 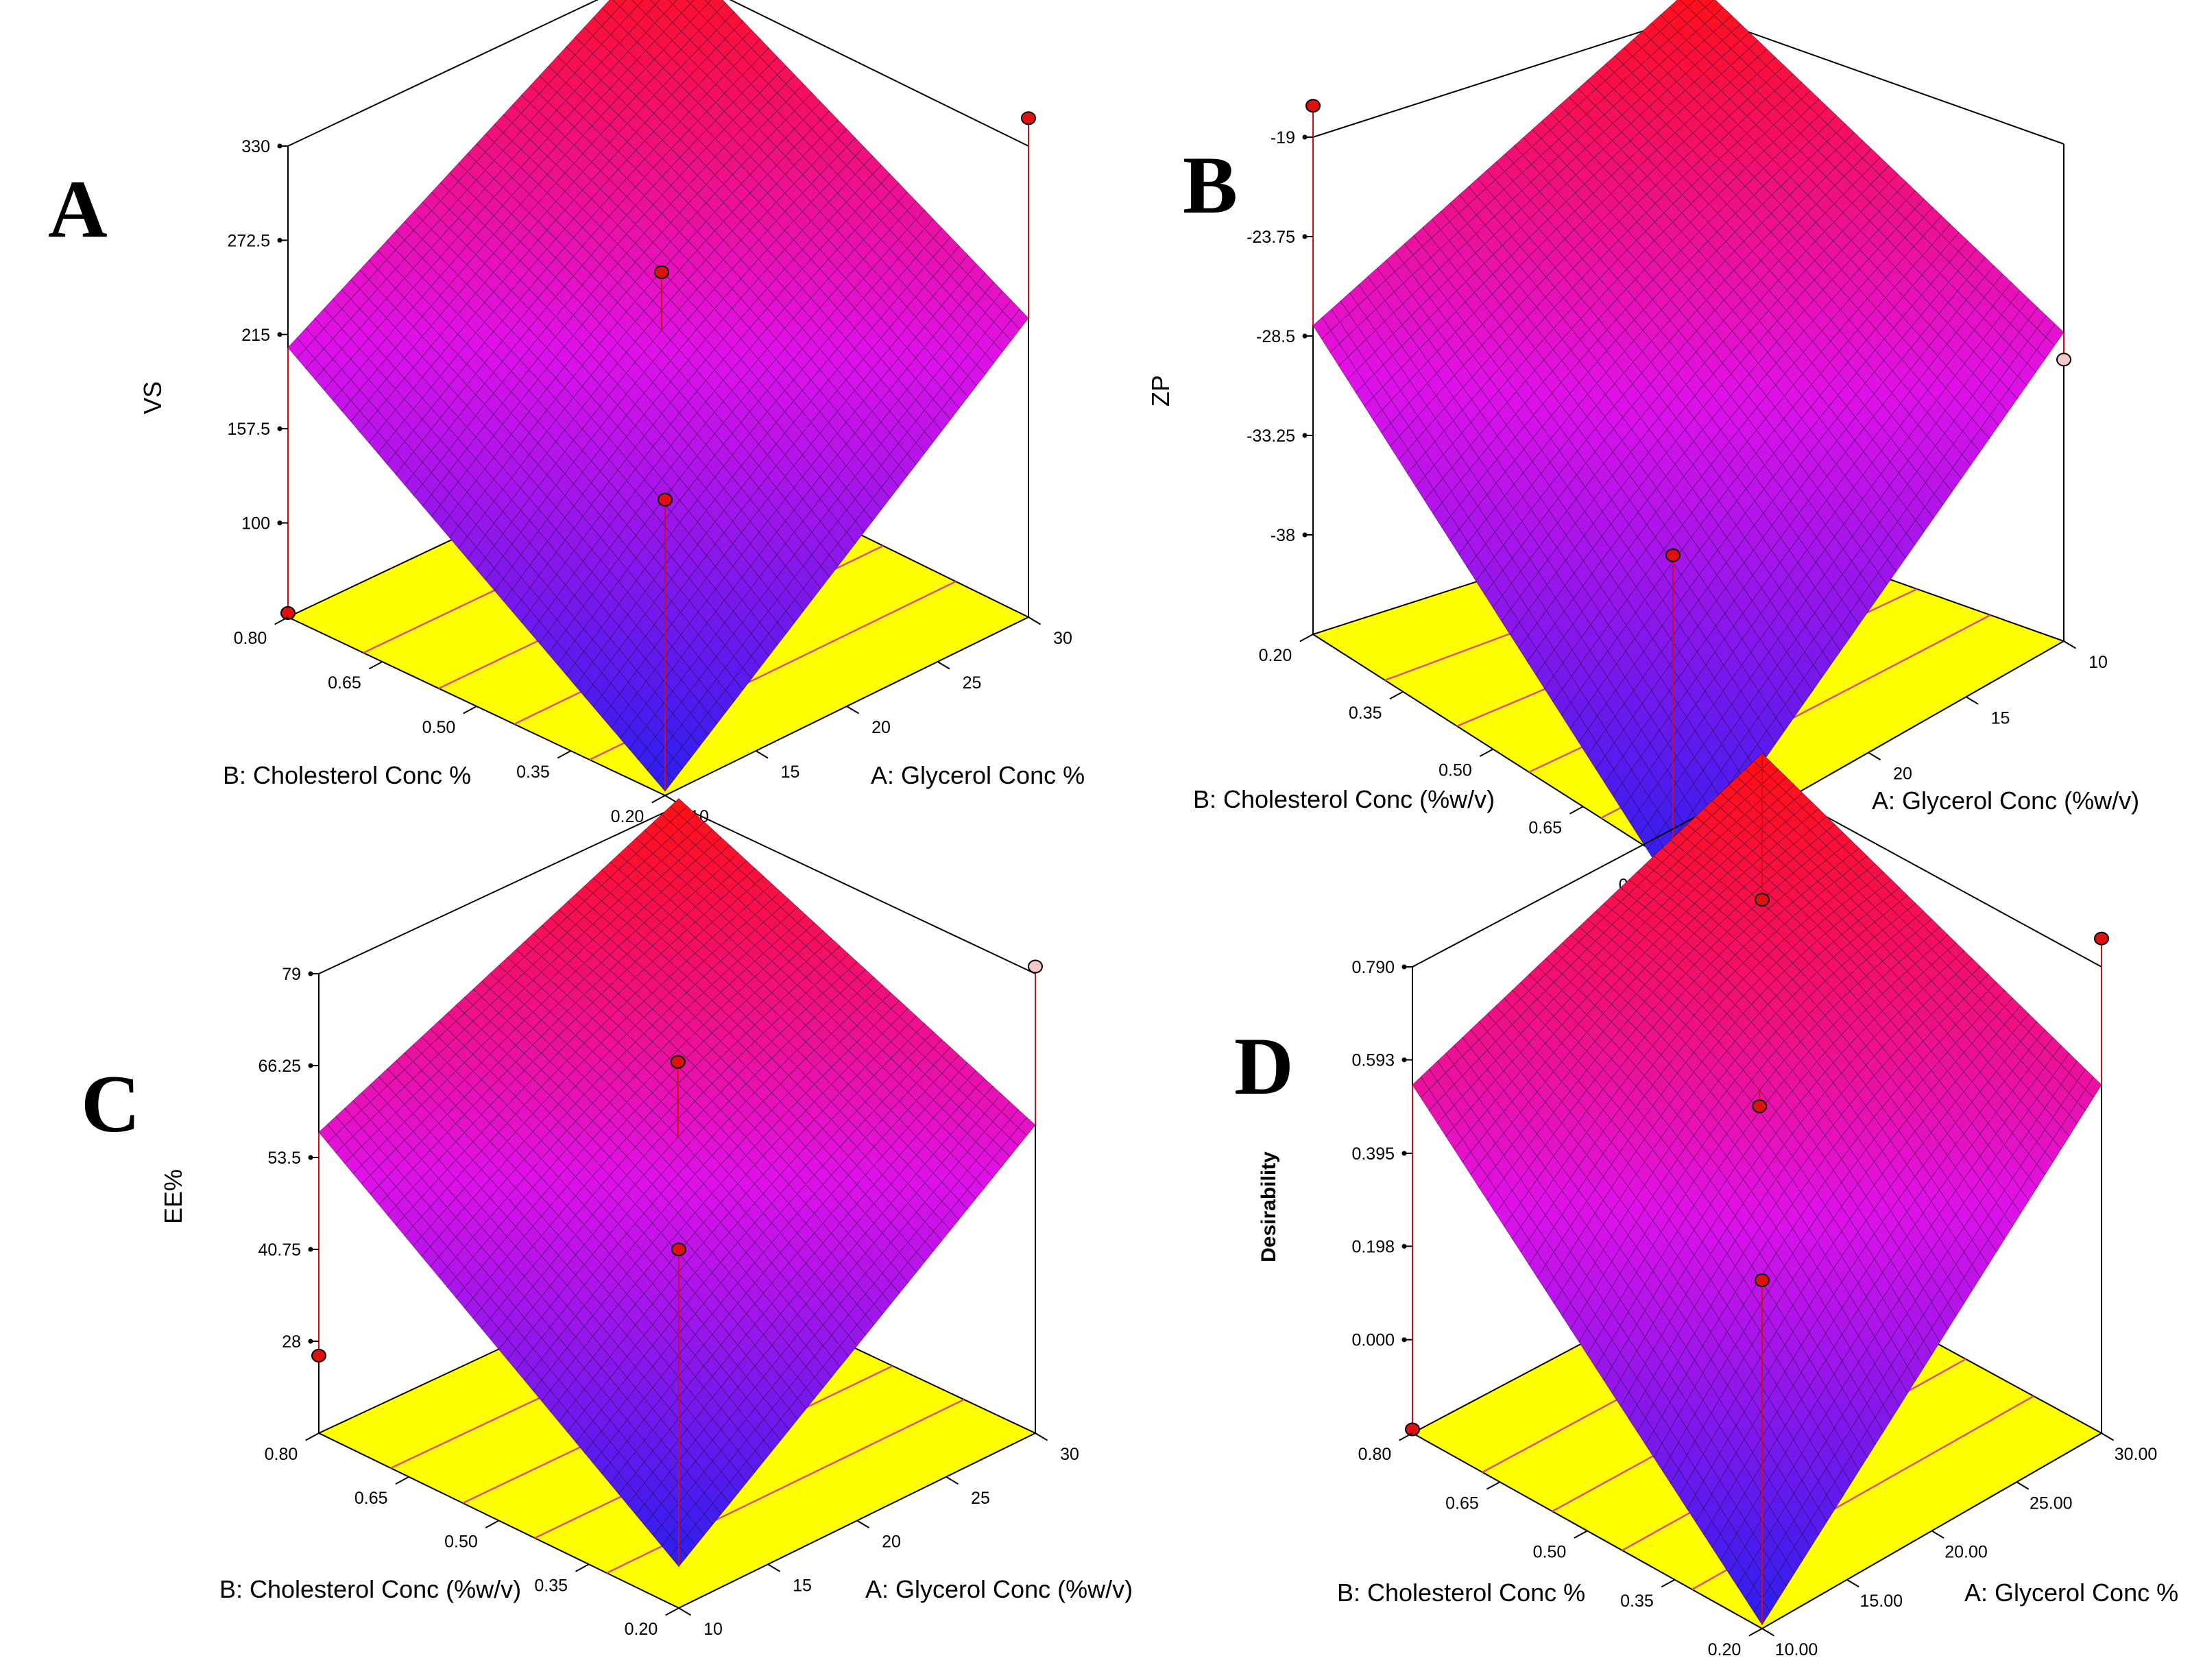 I want to click on x-tick-label: 25, so click(x=973, y=683).